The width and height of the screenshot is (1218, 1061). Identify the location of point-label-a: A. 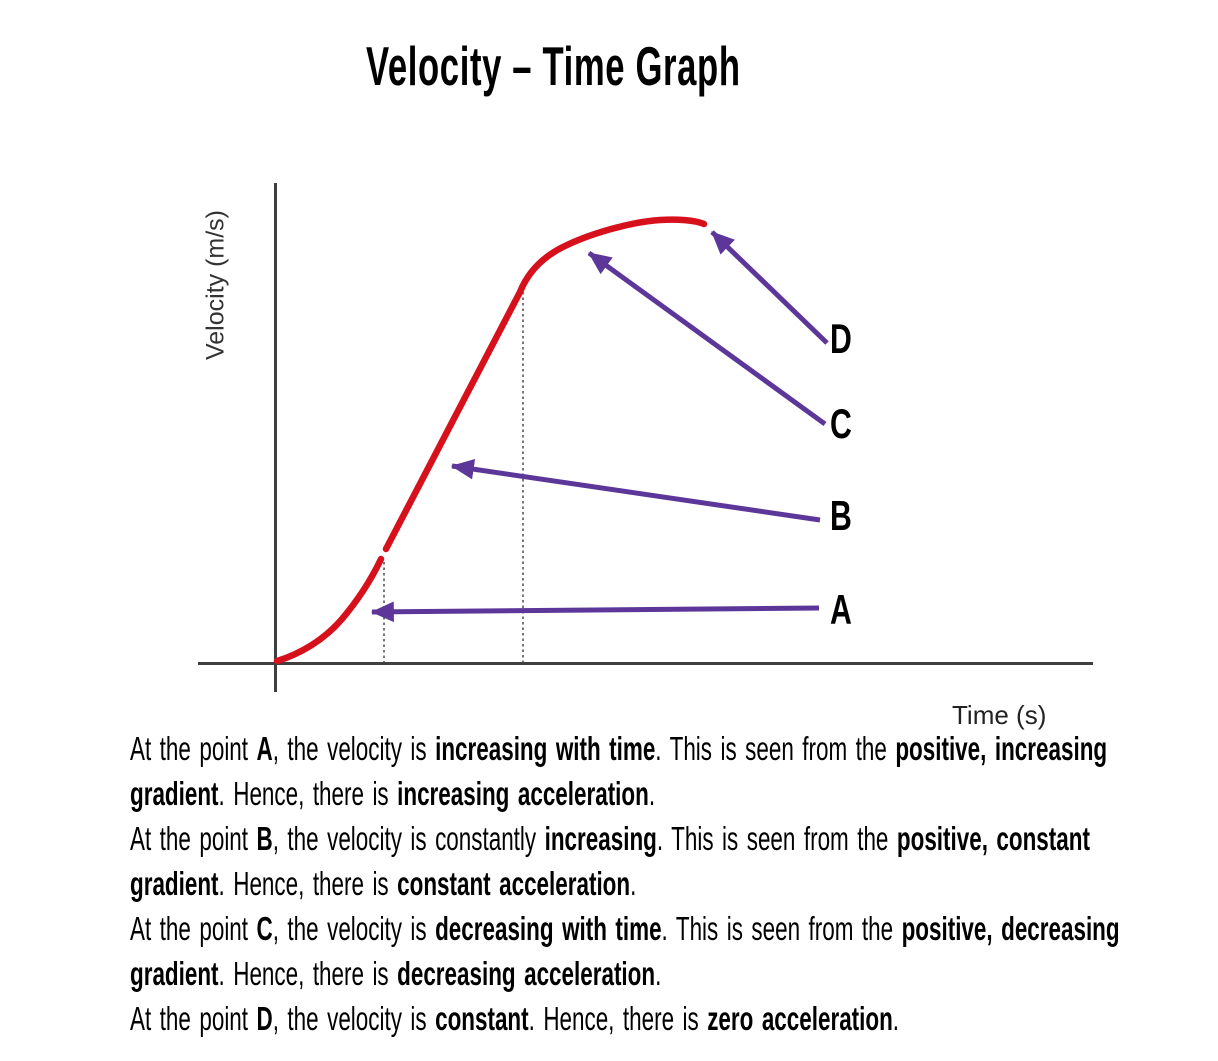
(841, 609).